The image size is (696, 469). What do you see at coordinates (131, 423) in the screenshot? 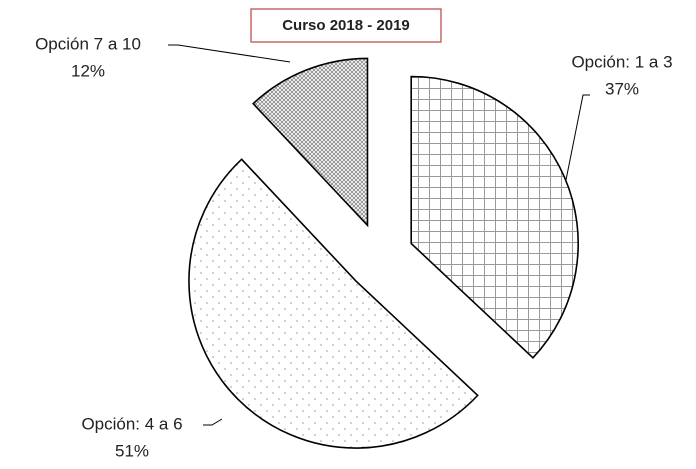
I see `slice-label: Opción: 4 a 6` at bounding box center [131, 423].